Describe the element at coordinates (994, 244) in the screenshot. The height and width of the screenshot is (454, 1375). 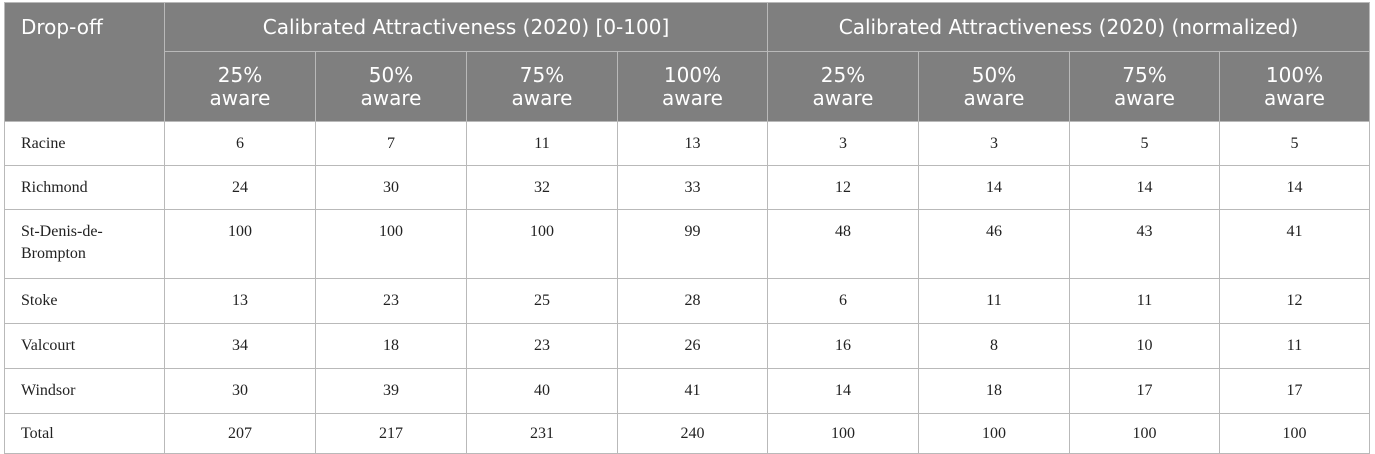
I see `table-cell: 46` at that location.